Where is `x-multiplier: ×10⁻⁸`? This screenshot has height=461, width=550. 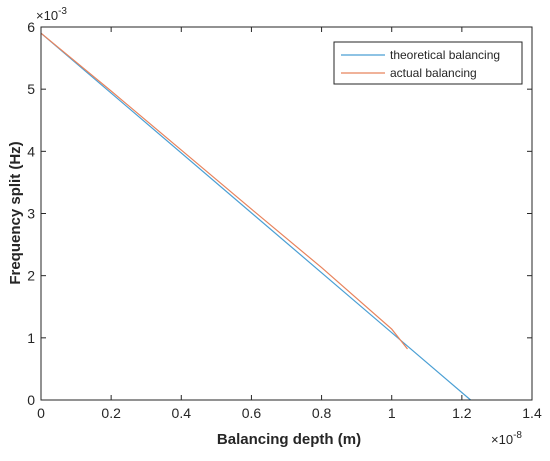
x-multiplier: ×10⁻⁸ is located at coordinates (506, 438).